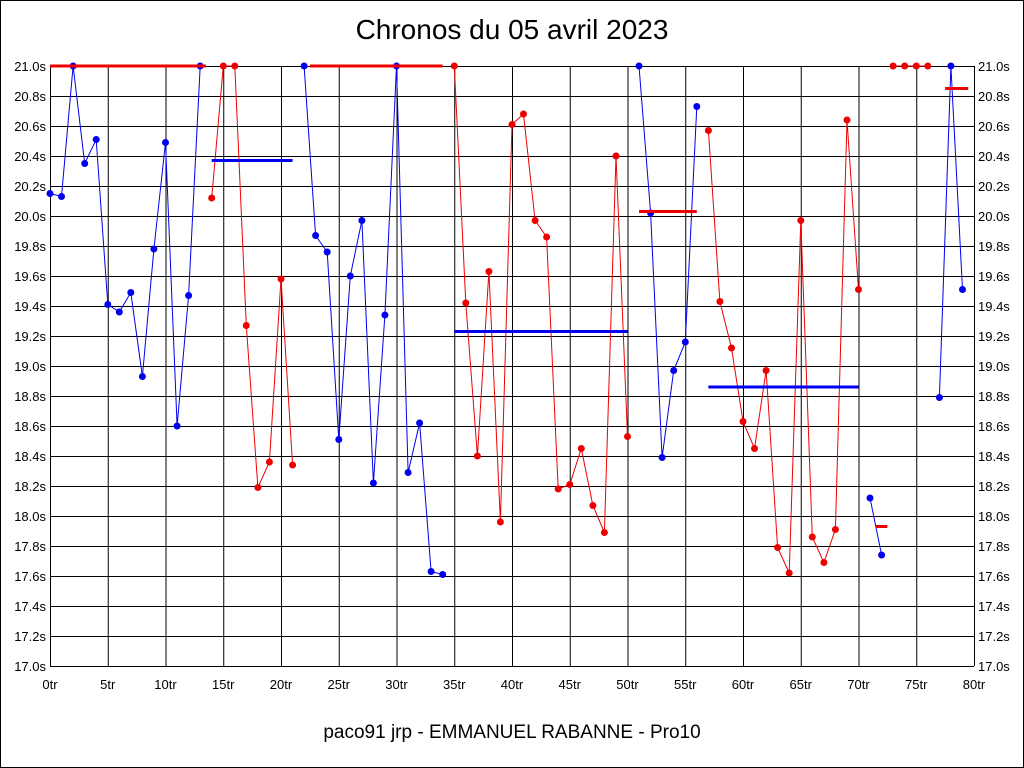 This screenshot has width=1024, height=768. Describe the element at coordinates (512, 684) in the screenshot. I see `x-tick-label: 40tr` at that location.